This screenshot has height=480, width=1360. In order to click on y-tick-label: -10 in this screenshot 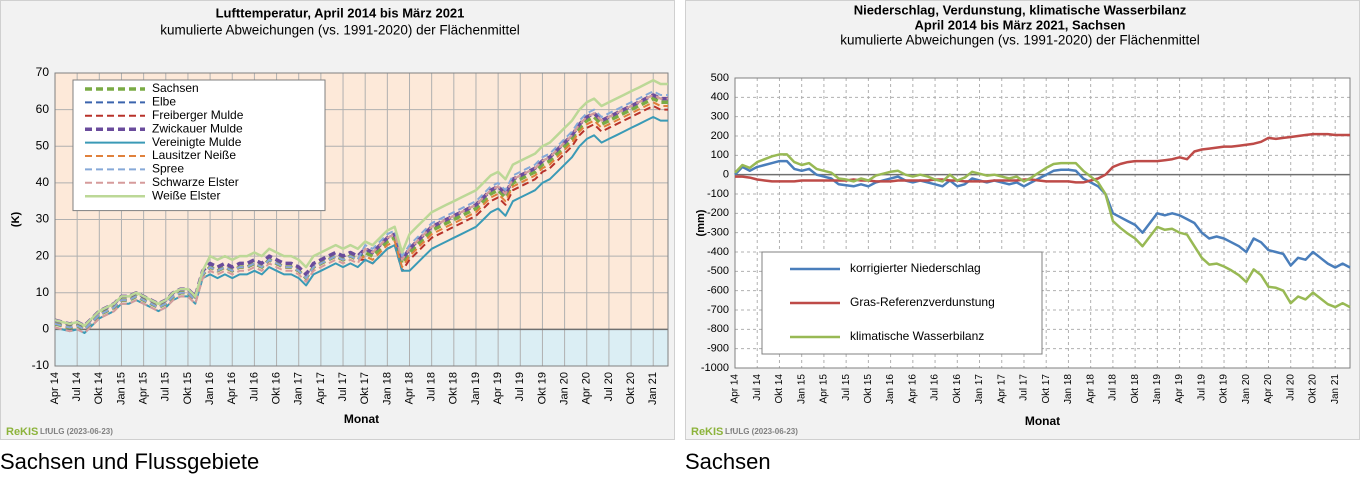, I will do `click(41, 365)`.